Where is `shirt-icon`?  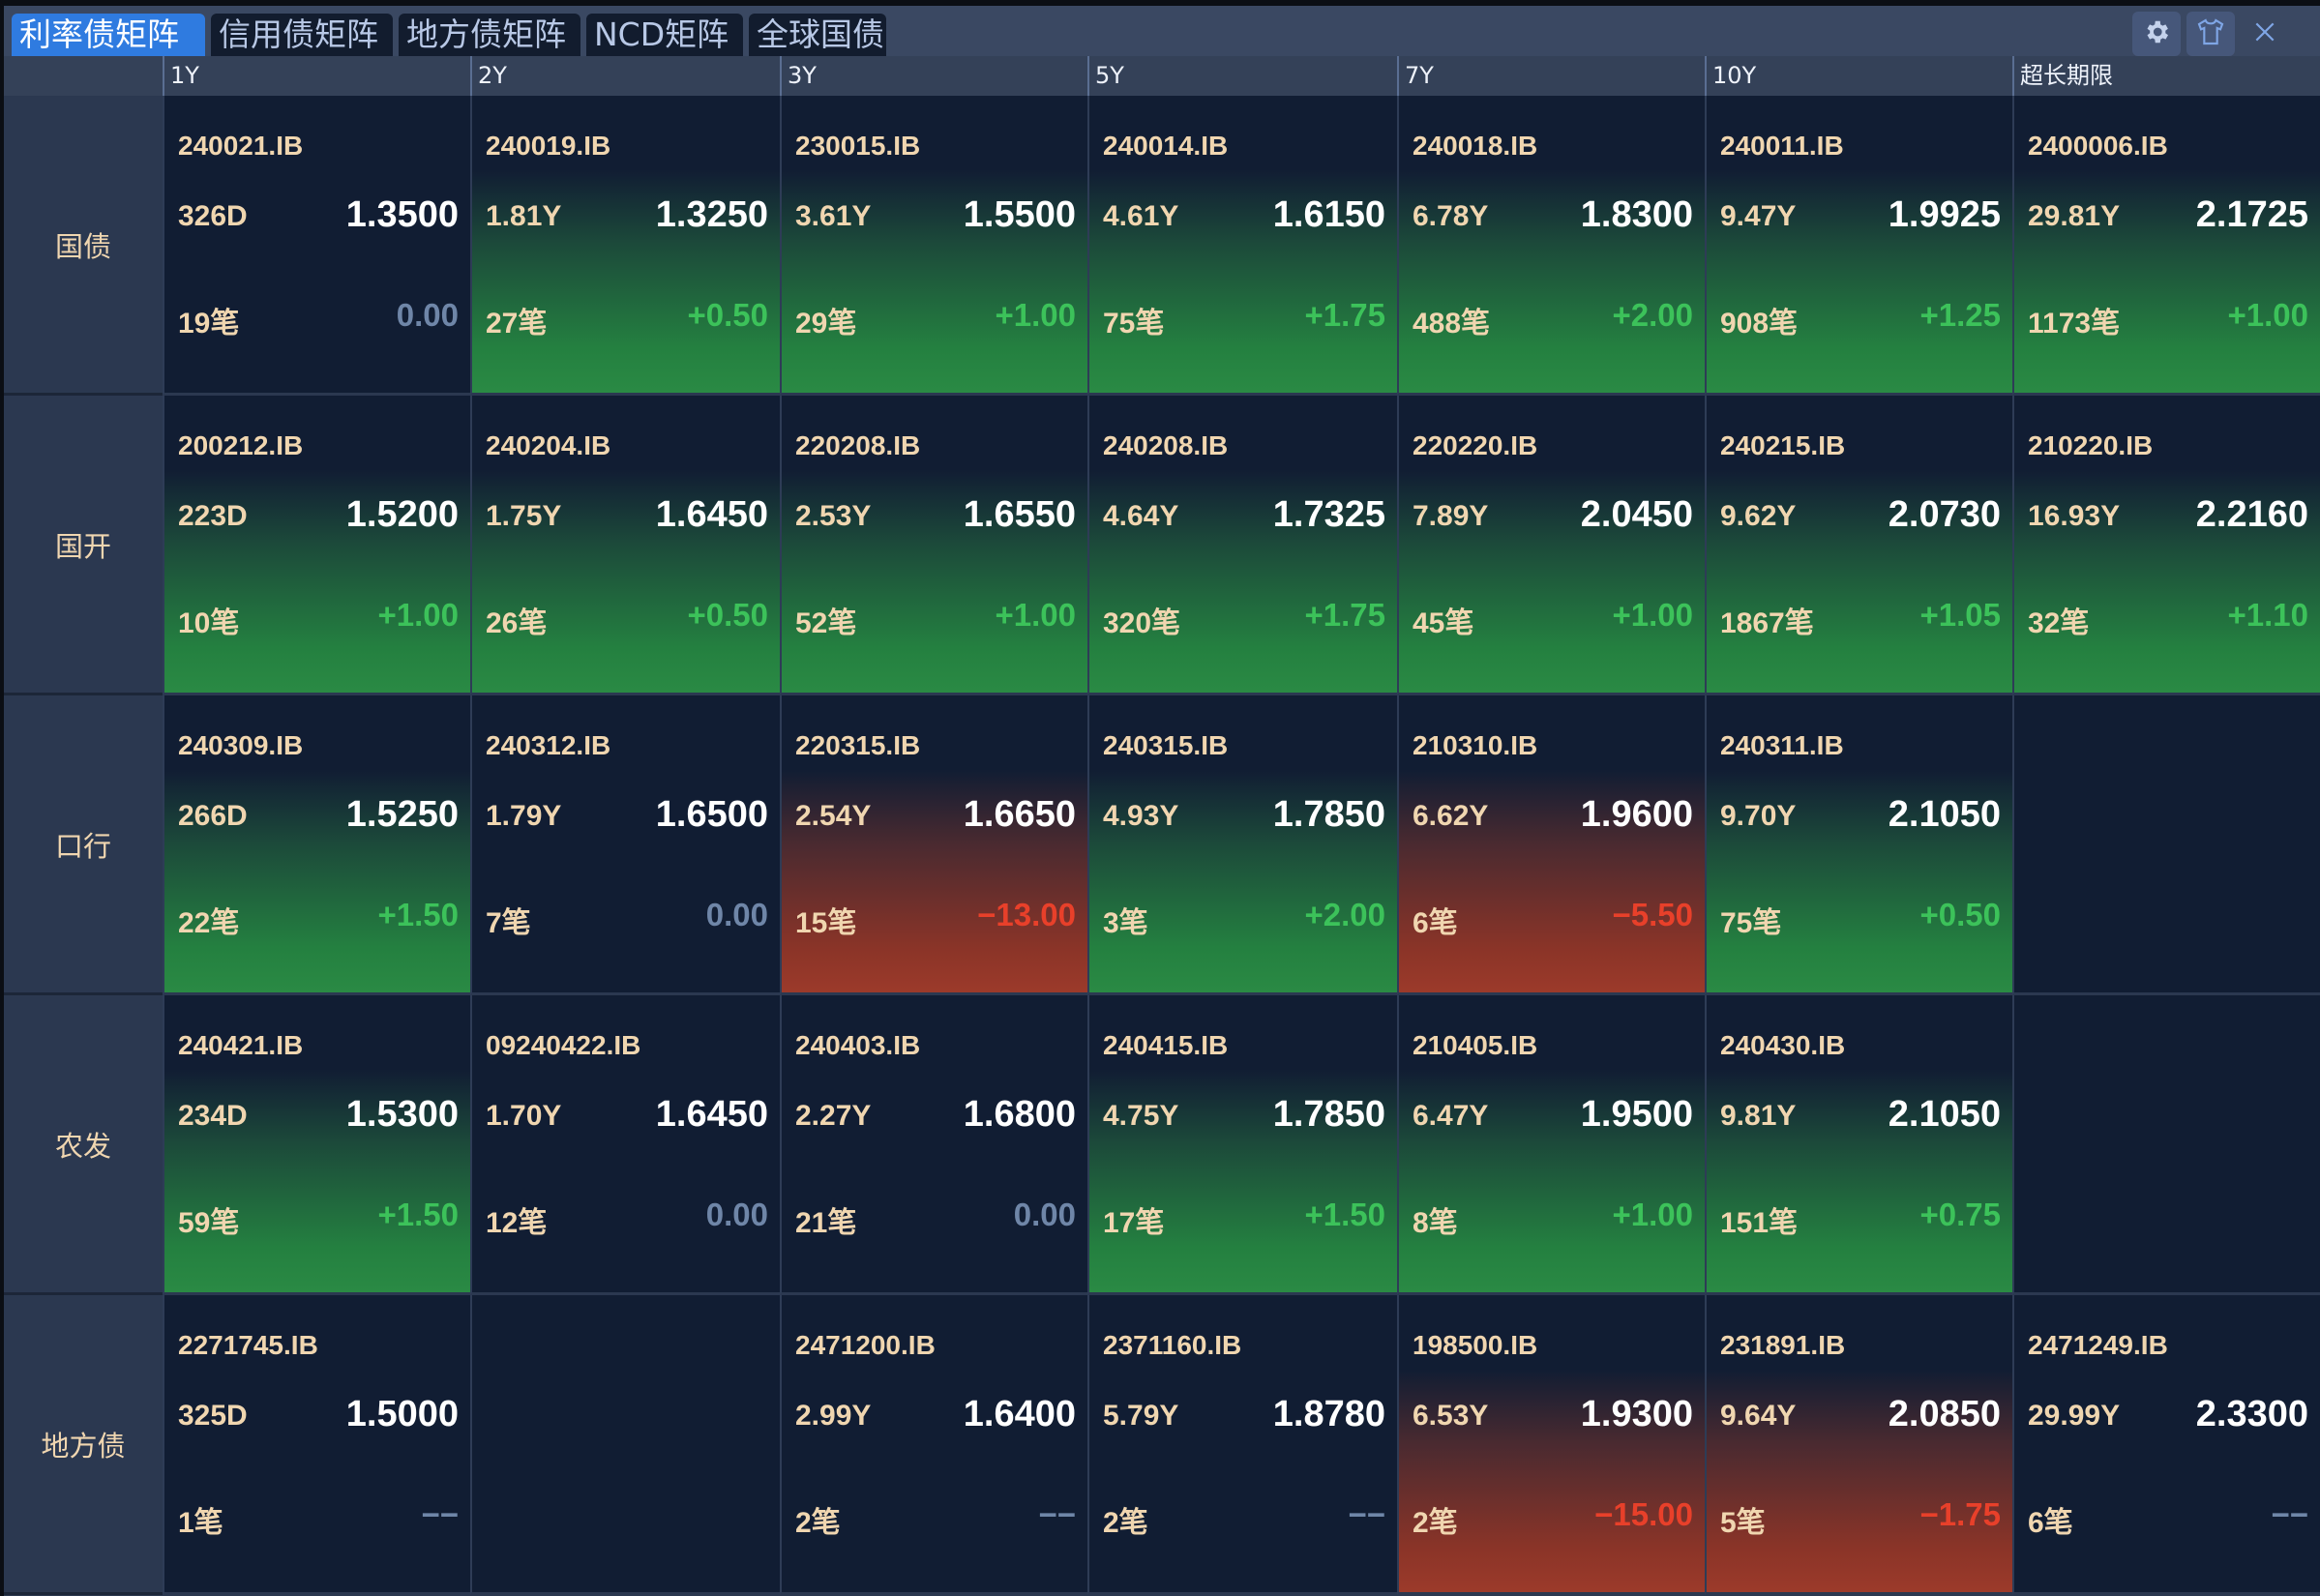
shirt-icon is located at coordinates (2210, 34).